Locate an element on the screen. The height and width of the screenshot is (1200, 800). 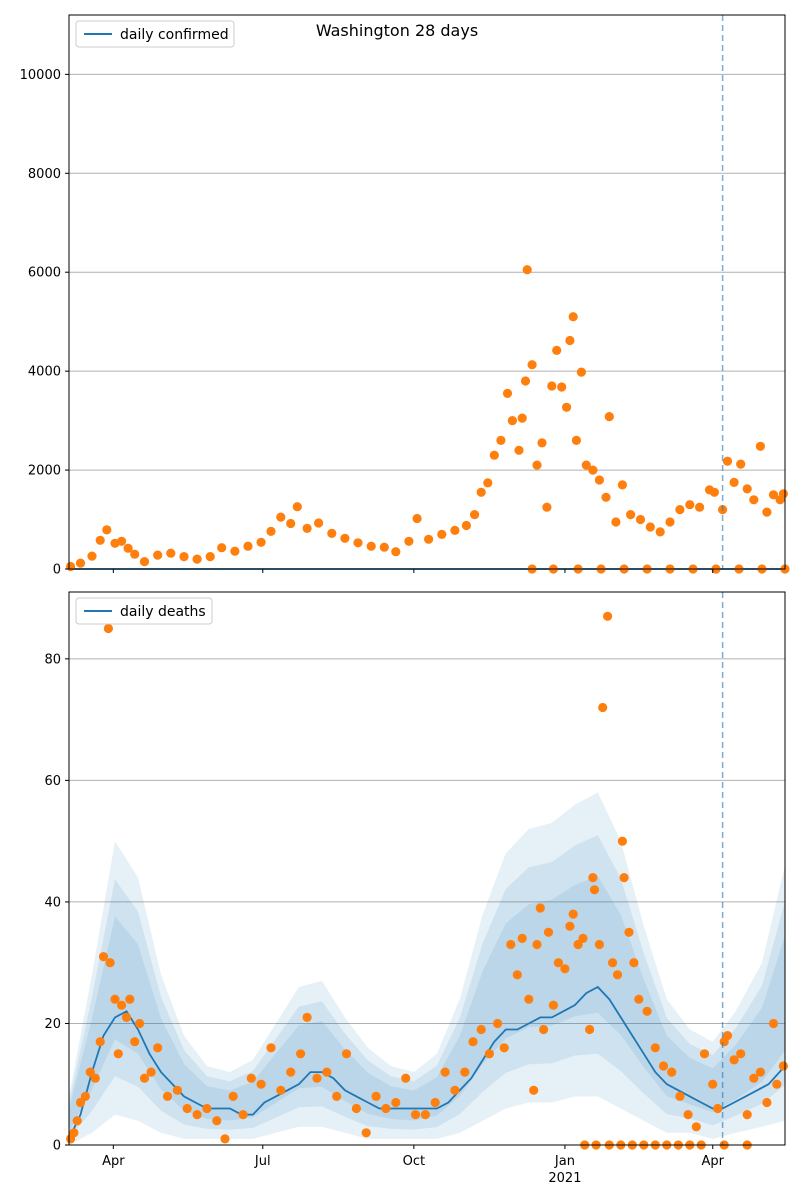
deaths-legend: daily deaths is located at coordinates (144, 611).